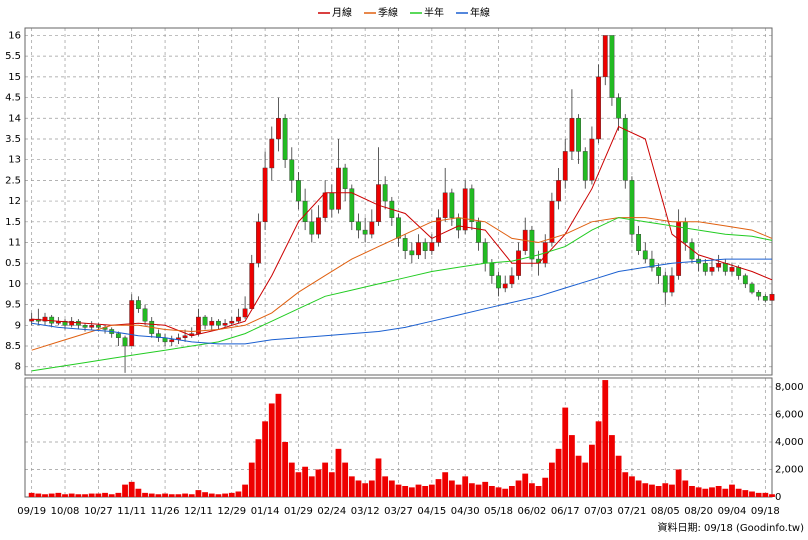 This screenshot has height=540, width=808. I want to click on y-tick-label: 10, so click(14, 284).